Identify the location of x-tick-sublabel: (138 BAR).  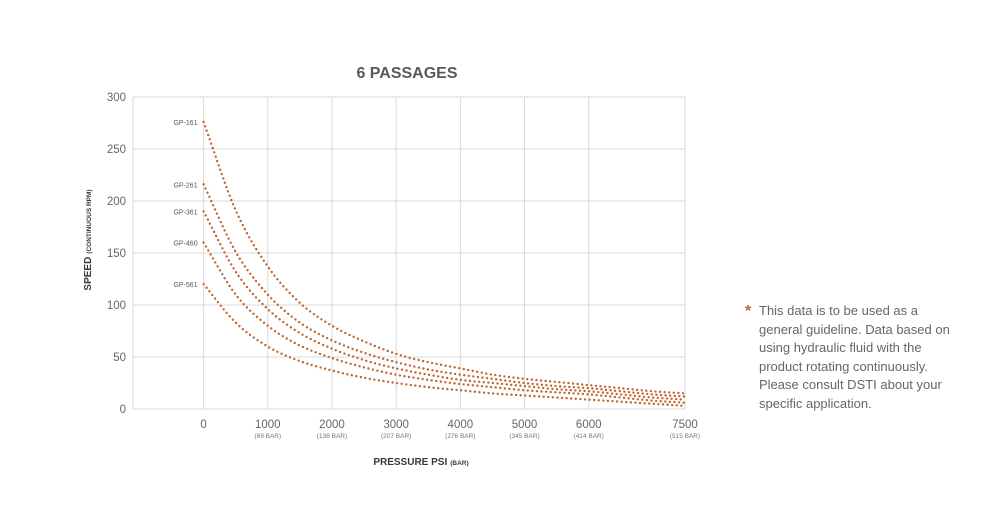
(332, 436).